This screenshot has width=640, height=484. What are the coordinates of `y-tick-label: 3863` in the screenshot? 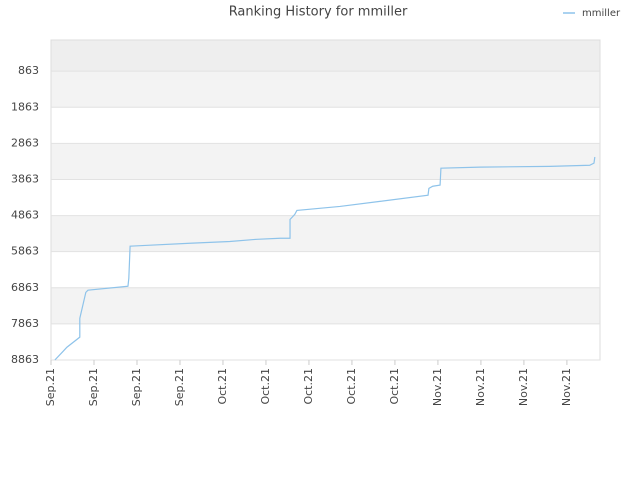 It's located at (25, 178).